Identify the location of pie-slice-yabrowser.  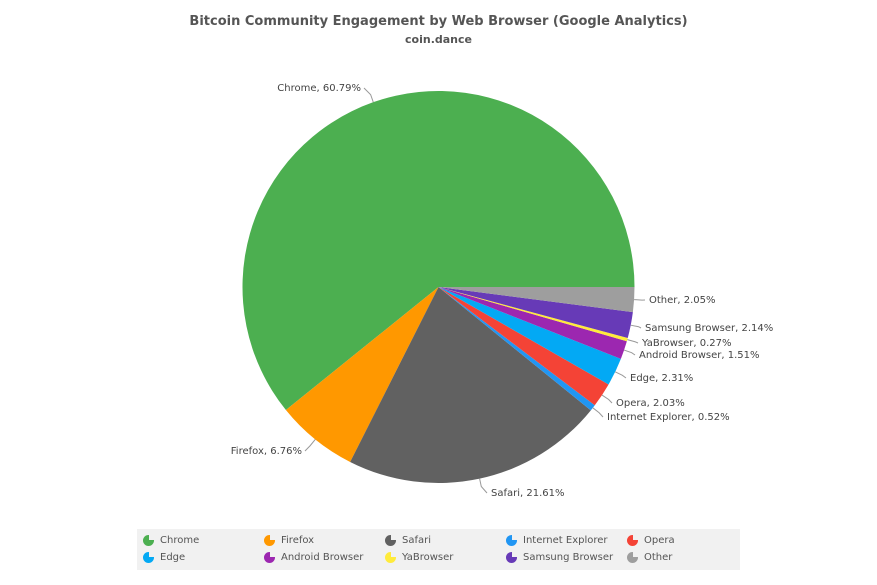
(533, 314).